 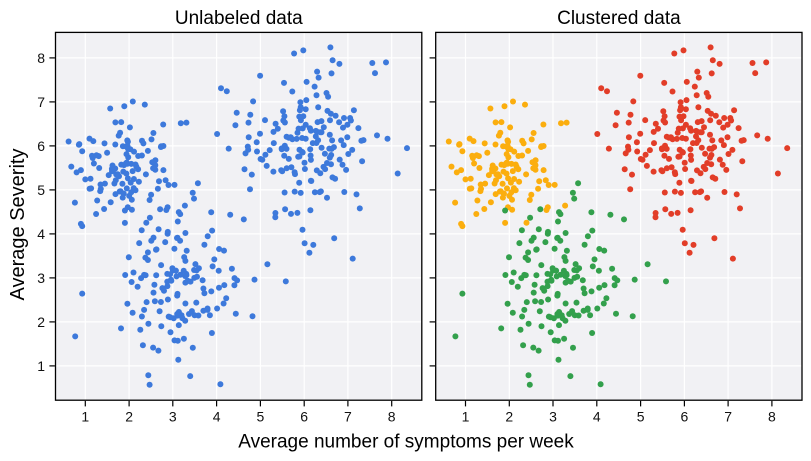 I want to click on svg-text: Average Severity, so click(x=18, y=225).